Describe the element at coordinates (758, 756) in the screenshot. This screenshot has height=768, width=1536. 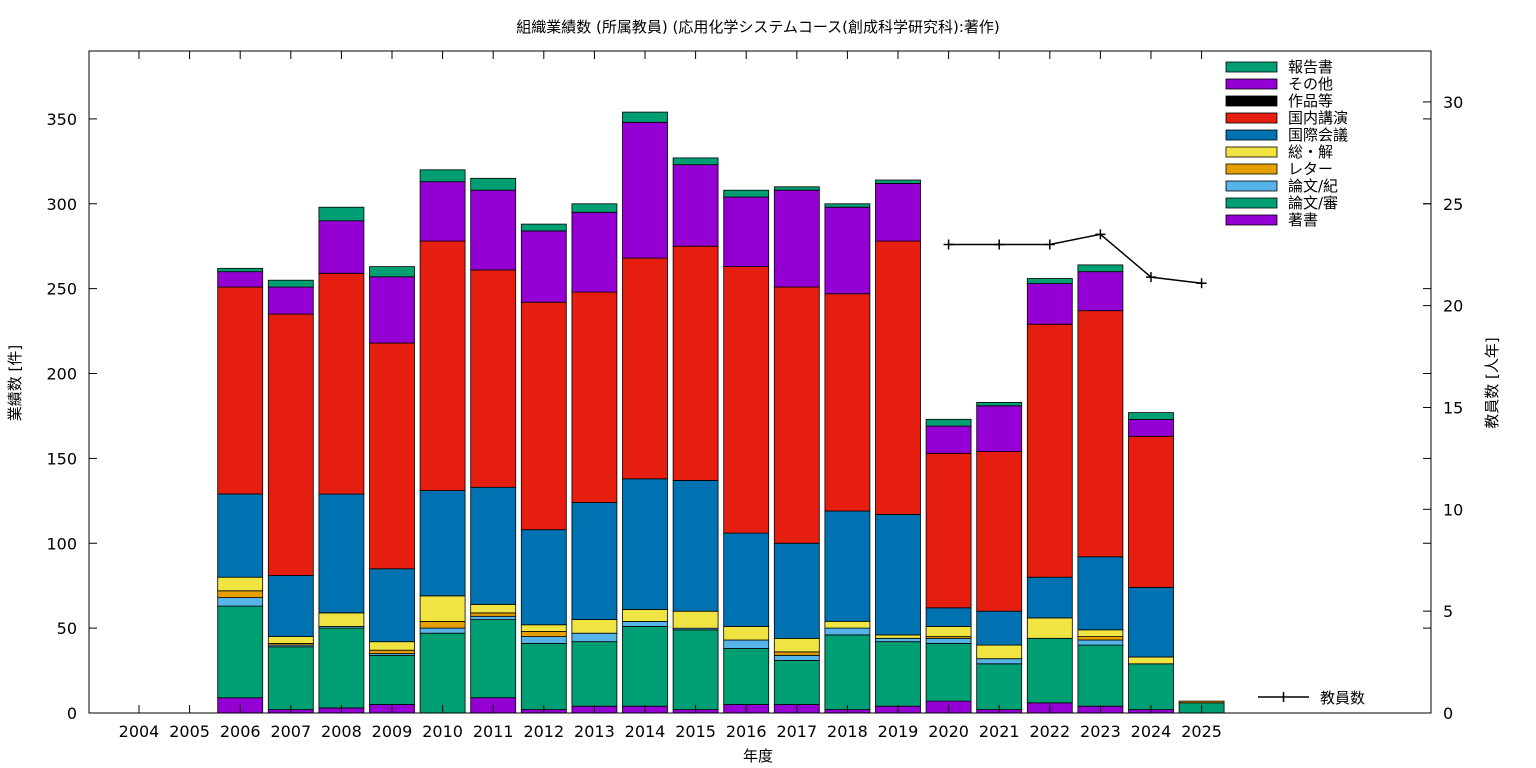
I see `x-axis-label: 年度` at that location.